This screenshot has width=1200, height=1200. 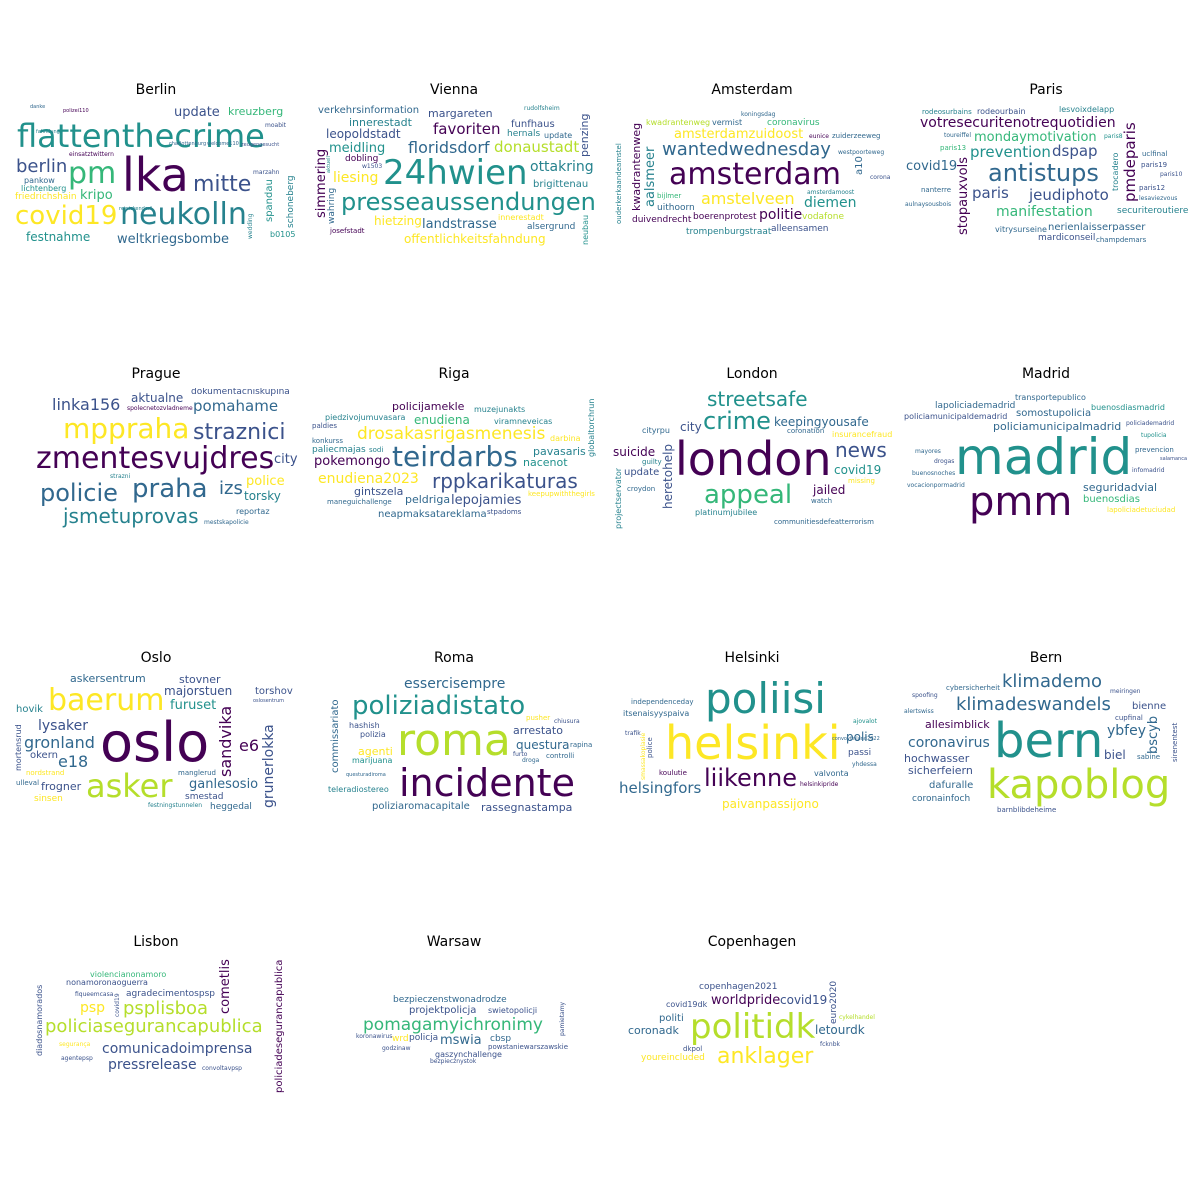 What do you see at coordinates (141, 136) in the screenshot?
I see `cloud-word: flattenthecrime` at bounding box center [141, 136].